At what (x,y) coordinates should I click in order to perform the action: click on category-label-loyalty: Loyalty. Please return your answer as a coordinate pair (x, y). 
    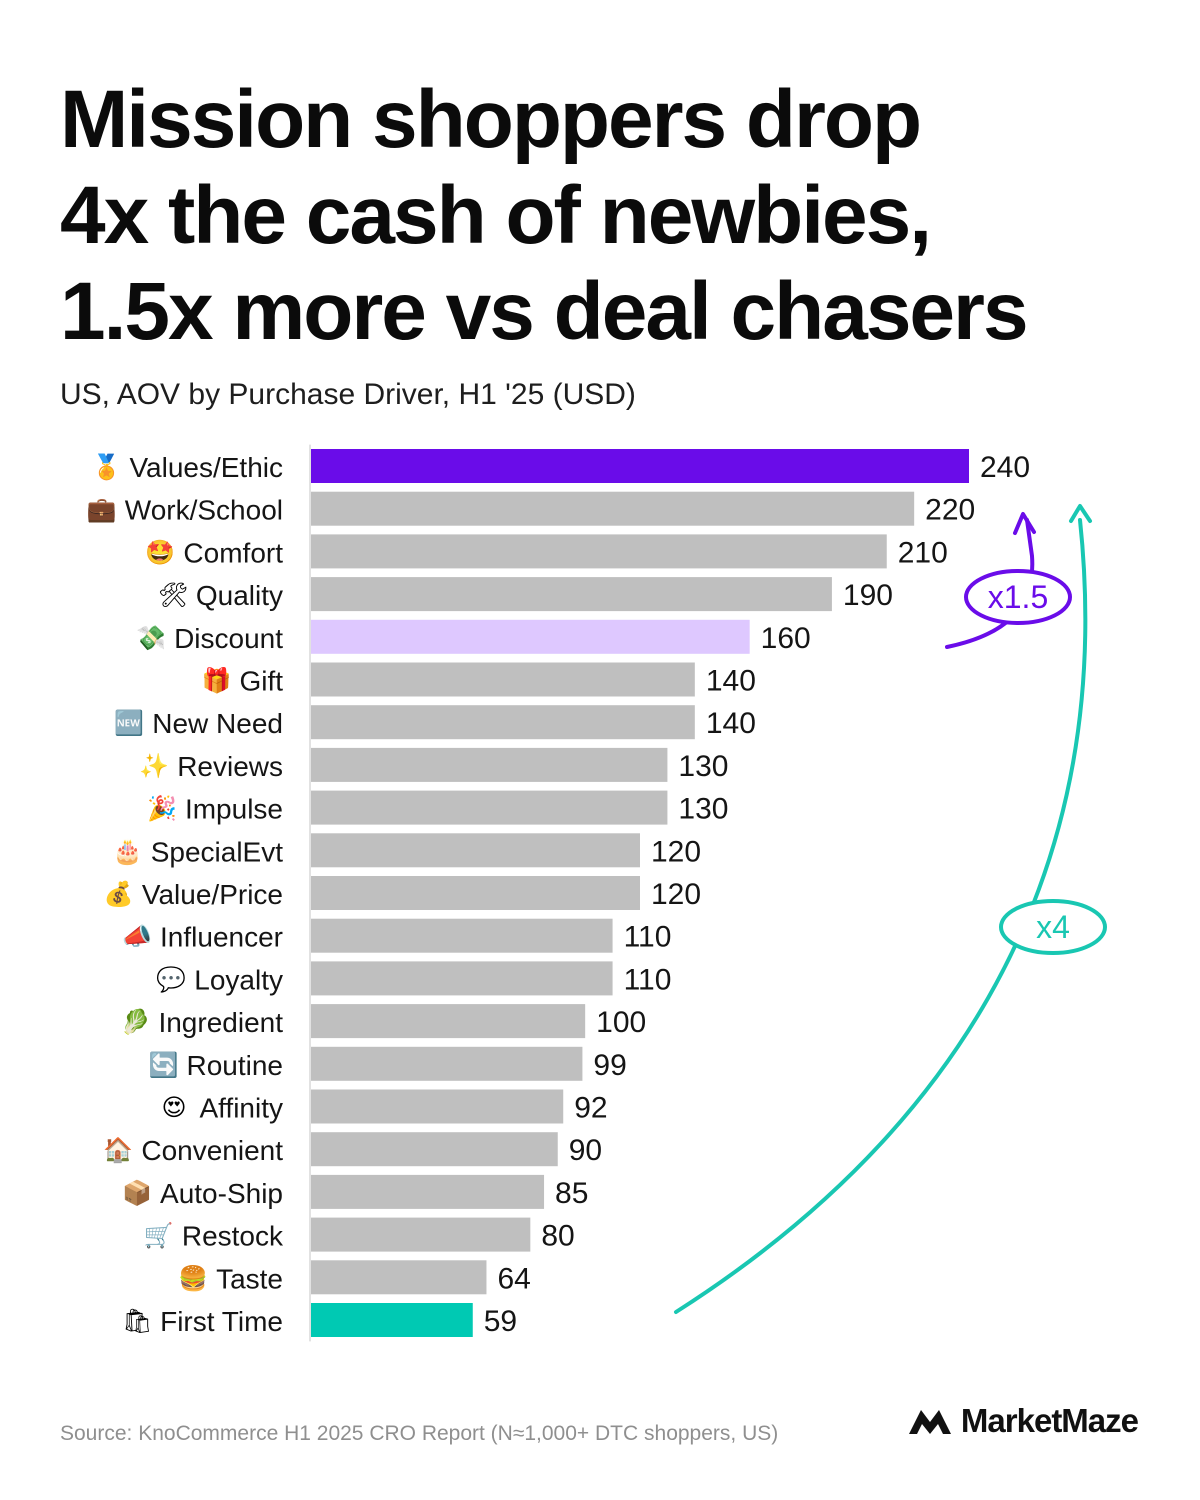
    Looking at the image, I should click on (238, 979).